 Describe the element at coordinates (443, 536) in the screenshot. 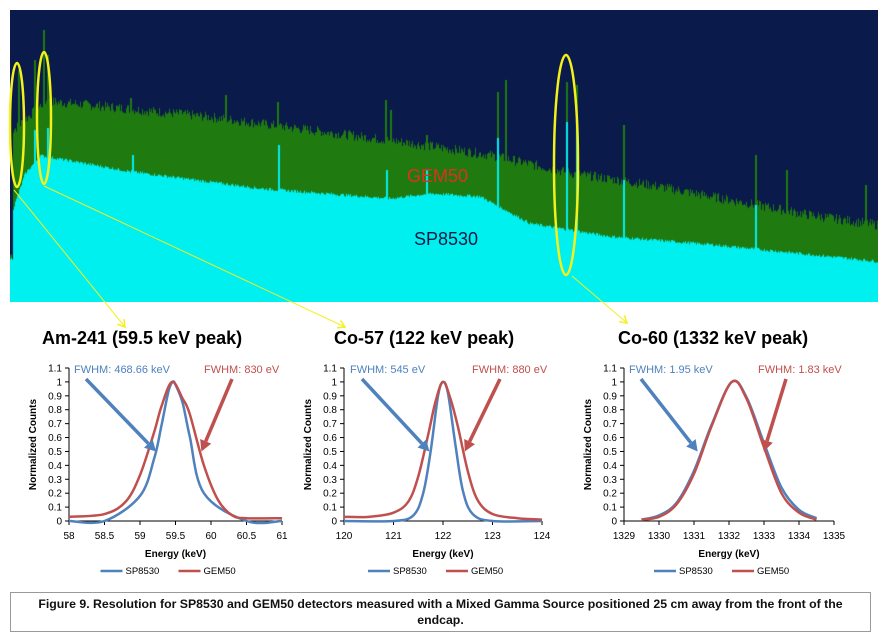

I see `x-tick-label: 122` at that location.